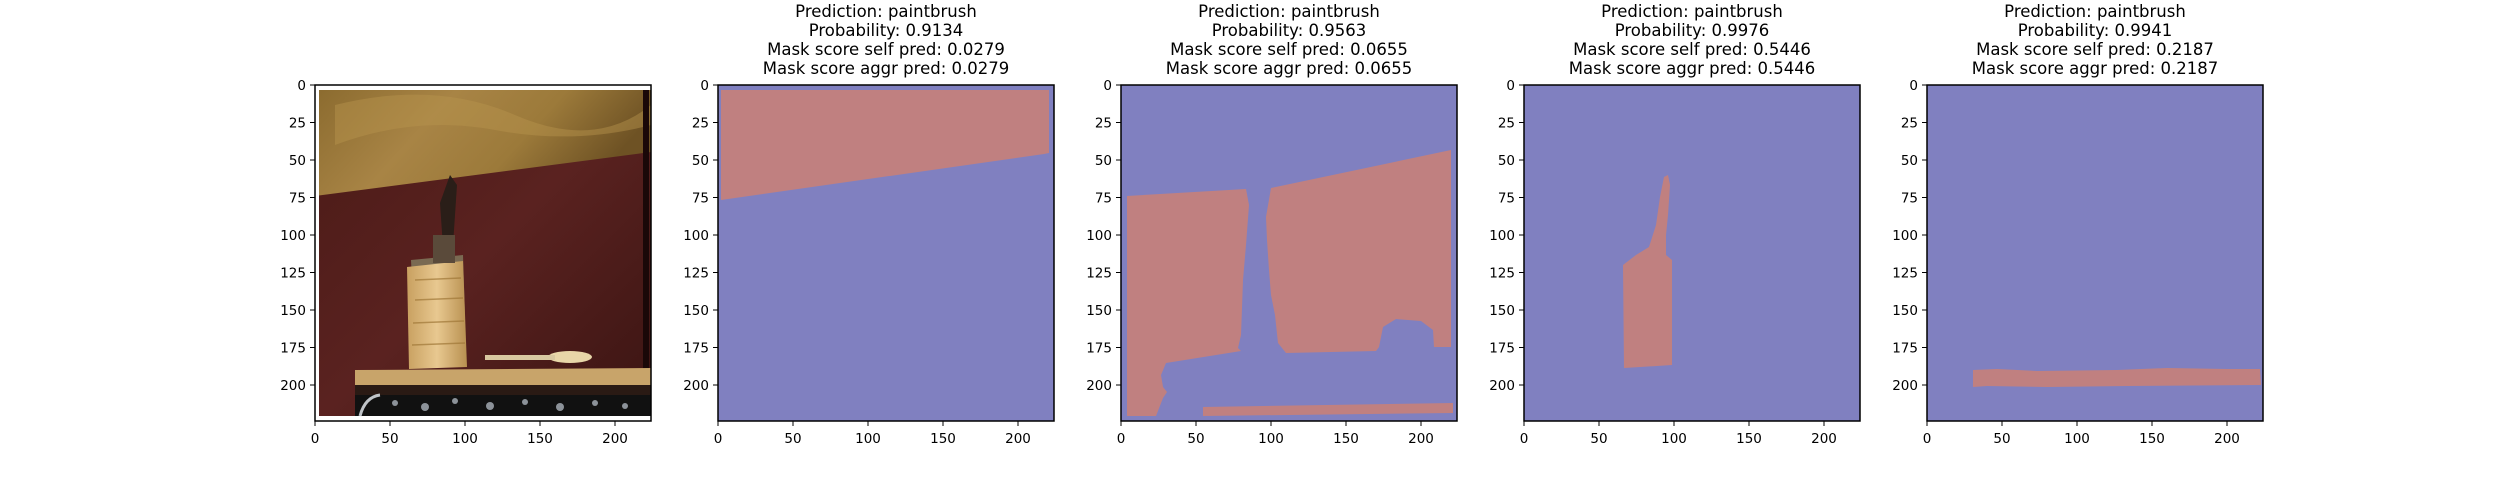  What do you see at coordinates (1647, 271) in the screenshot?
I see `mask-3-region` at bounding box center [1647, 271].